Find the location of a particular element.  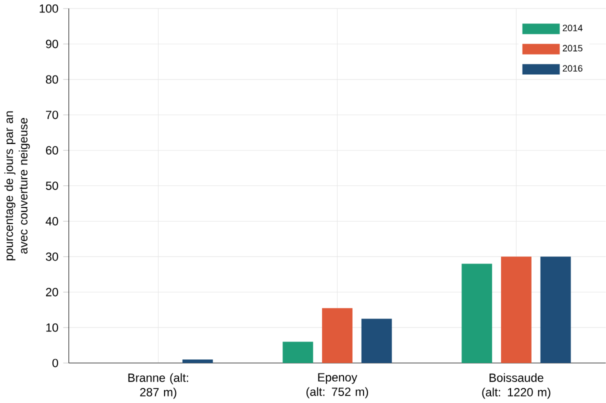

x-tick-label: Epenoy (alt: 752 m) is located at coordinates (337, 385).